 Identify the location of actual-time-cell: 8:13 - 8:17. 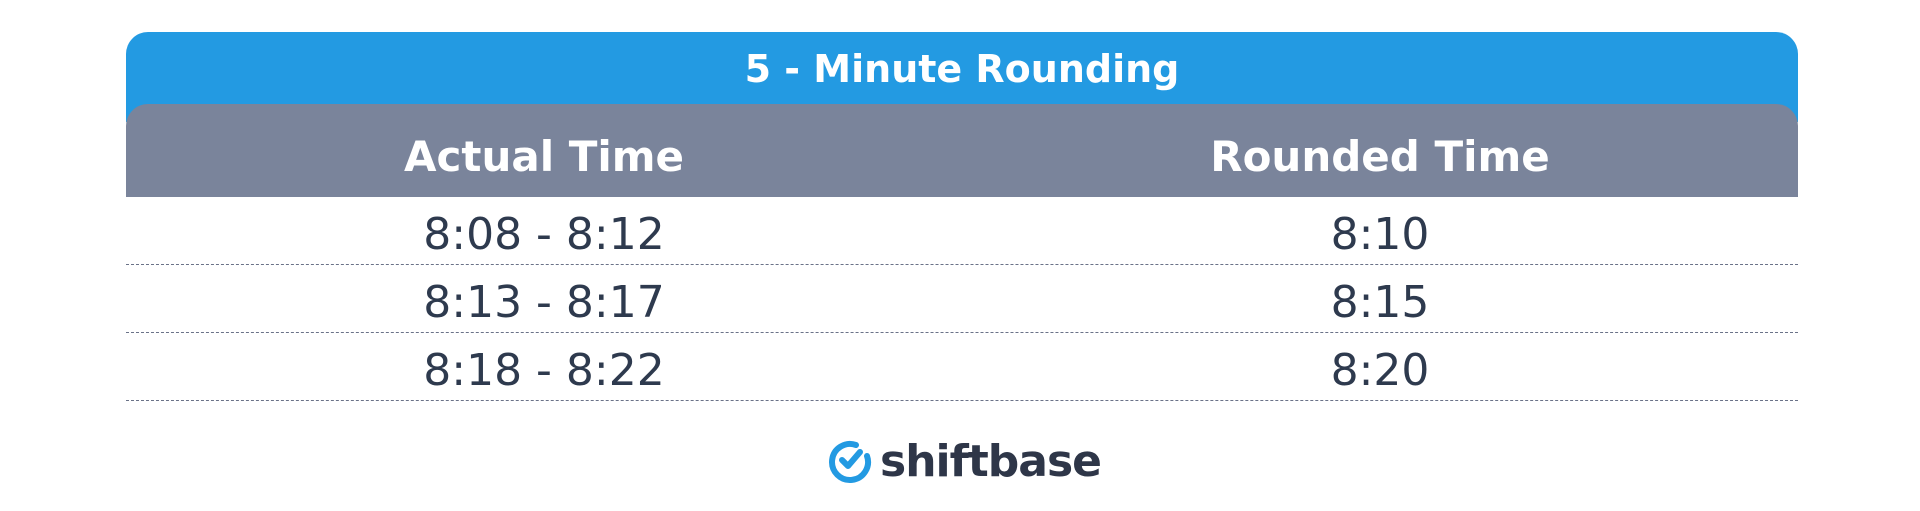
(544, 302).